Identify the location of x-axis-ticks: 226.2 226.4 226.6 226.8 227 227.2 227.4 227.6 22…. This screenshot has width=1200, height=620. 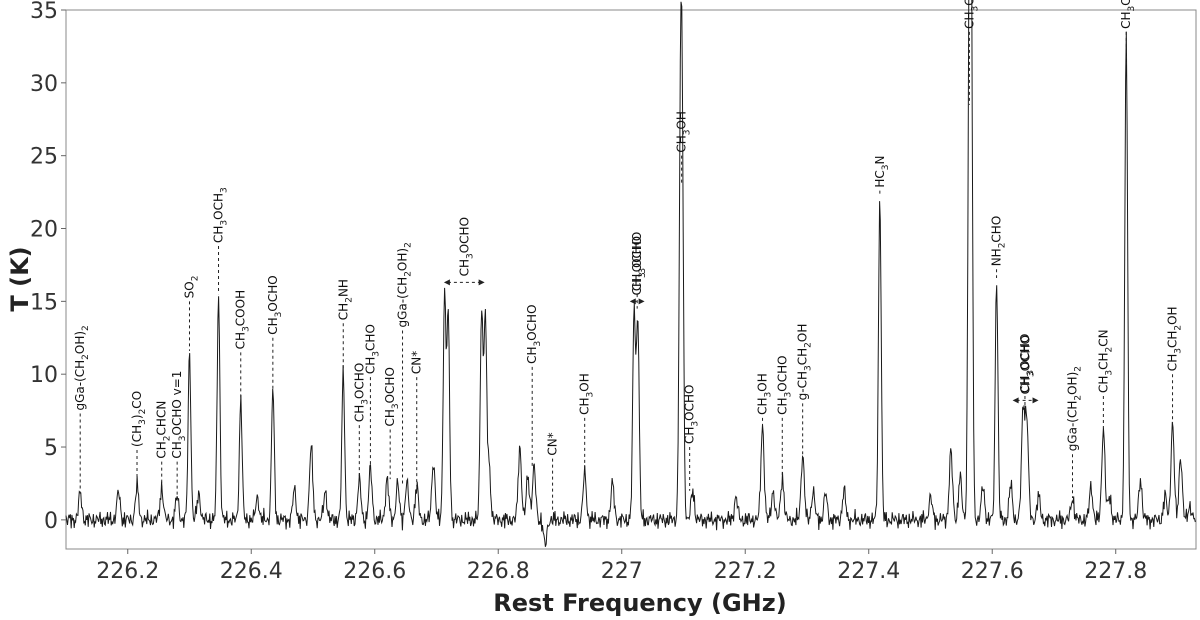
(621, 566).